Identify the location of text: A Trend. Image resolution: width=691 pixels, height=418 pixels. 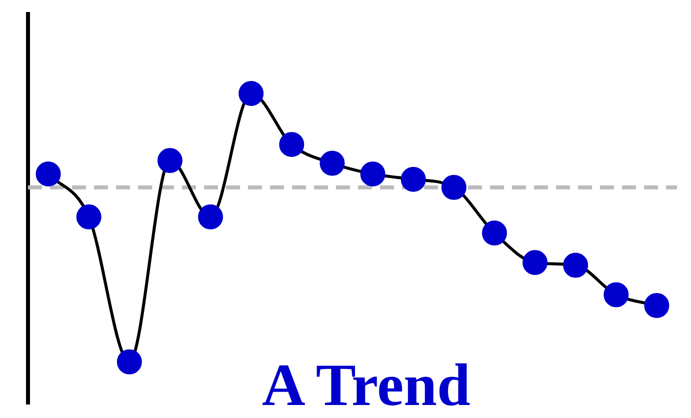
(366, 385).